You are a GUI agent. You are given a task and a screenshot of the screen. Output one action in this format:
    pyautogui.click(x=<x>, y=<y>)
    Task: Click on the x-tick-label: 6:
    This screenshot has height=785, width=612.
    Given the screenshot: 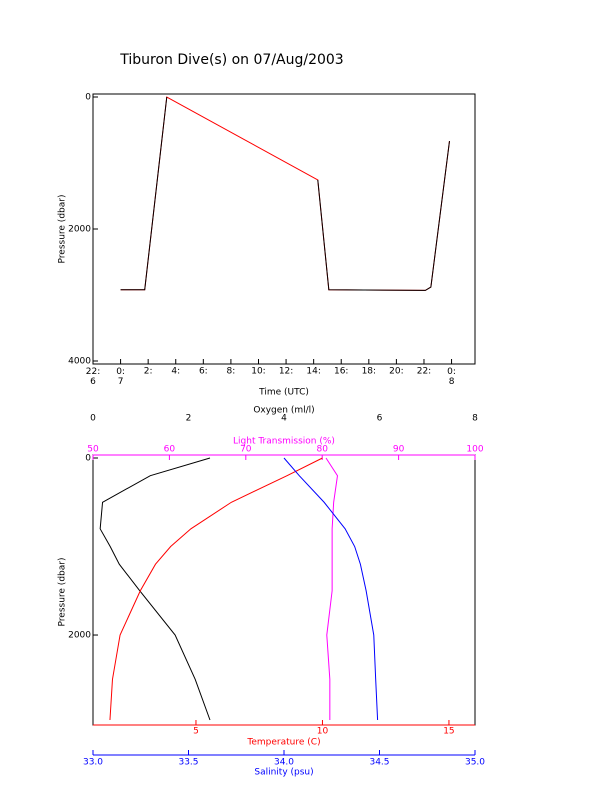 What is the action you would take?
    pyautogui.click(x=203, y=372)
    